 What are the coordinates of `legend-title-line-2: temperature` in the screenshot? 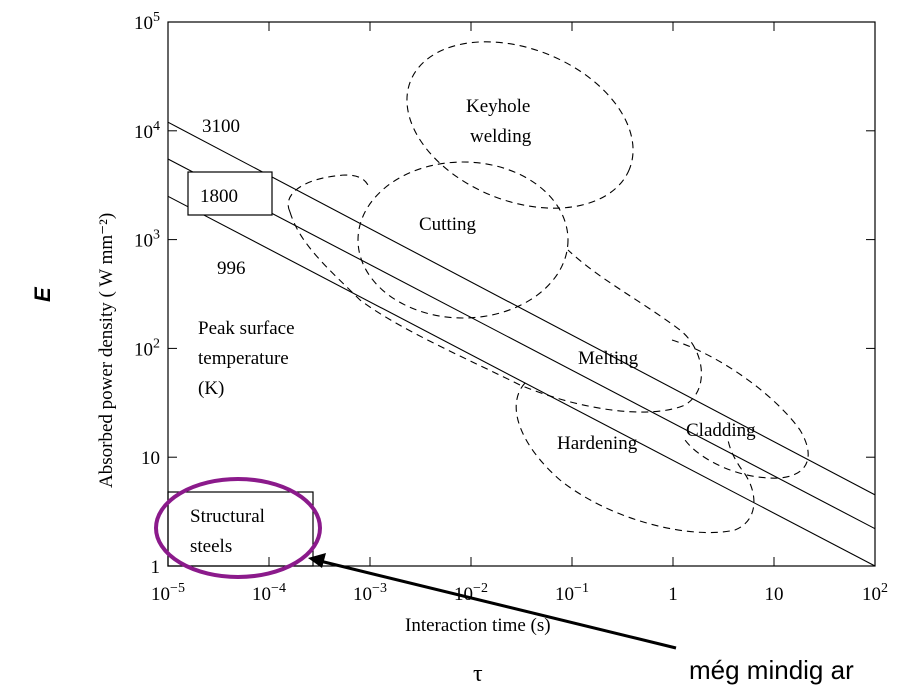 It's located at (243, 358).